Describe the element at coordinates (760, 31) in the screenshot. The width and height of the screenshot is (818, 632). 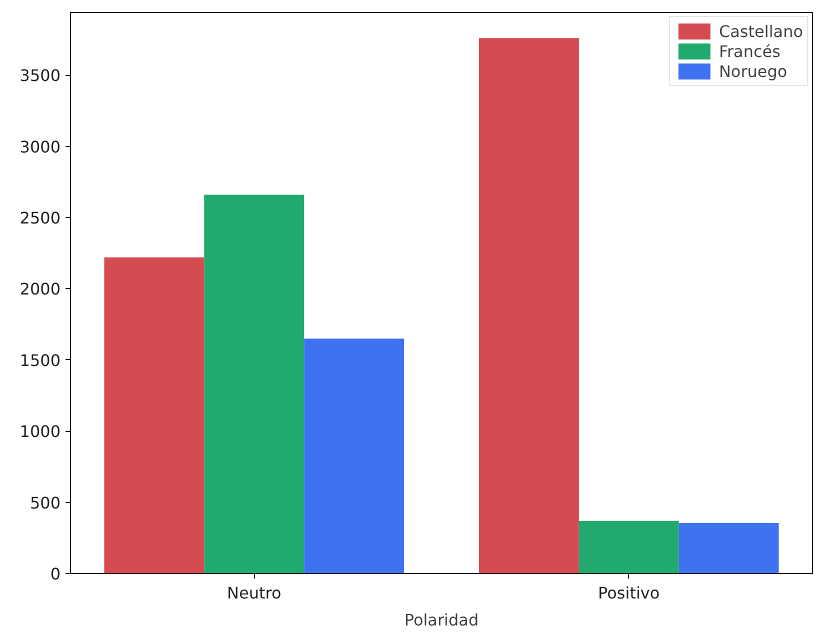
I see `legend-label: Castellano` at that location.